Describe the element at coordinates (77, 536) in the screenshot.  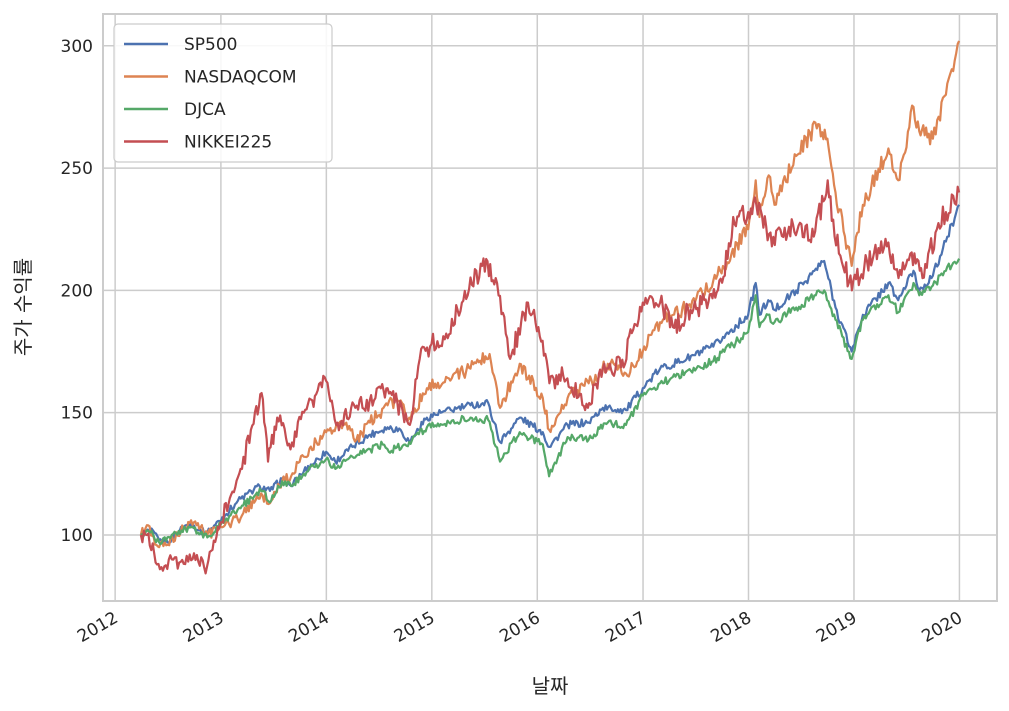
I see `y-tick-label: 100` at that location.